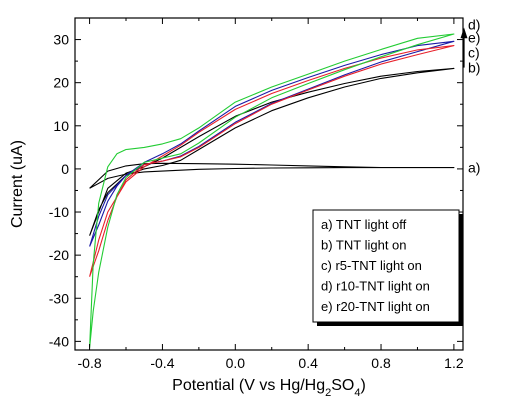 The image size is (521, 411). What do you see at coordinates (364, 224) in the screenshot?
I see `legend-entry: a) TNT light off` at bounding box center [364, 224].